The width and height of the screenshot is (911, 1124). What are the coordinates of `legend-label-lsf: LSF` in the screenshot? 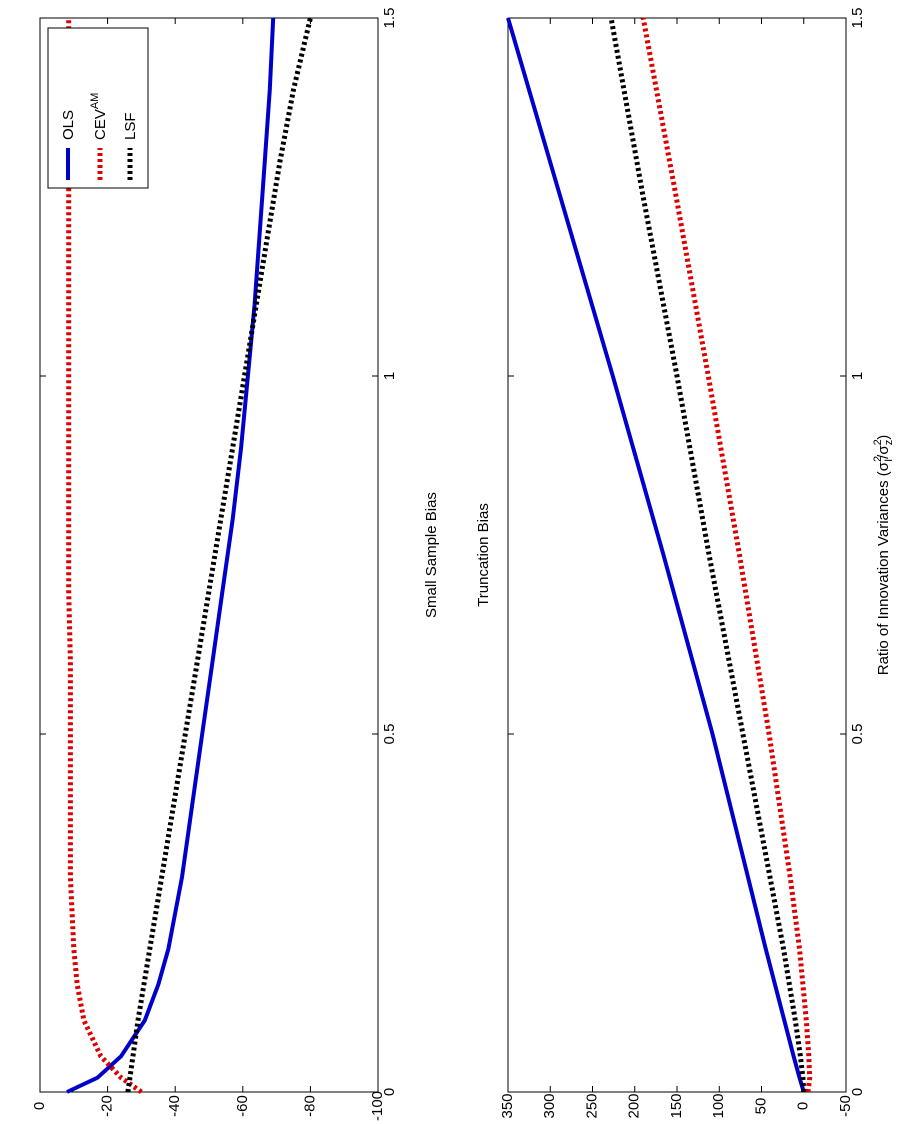 It's located at (130, 126).